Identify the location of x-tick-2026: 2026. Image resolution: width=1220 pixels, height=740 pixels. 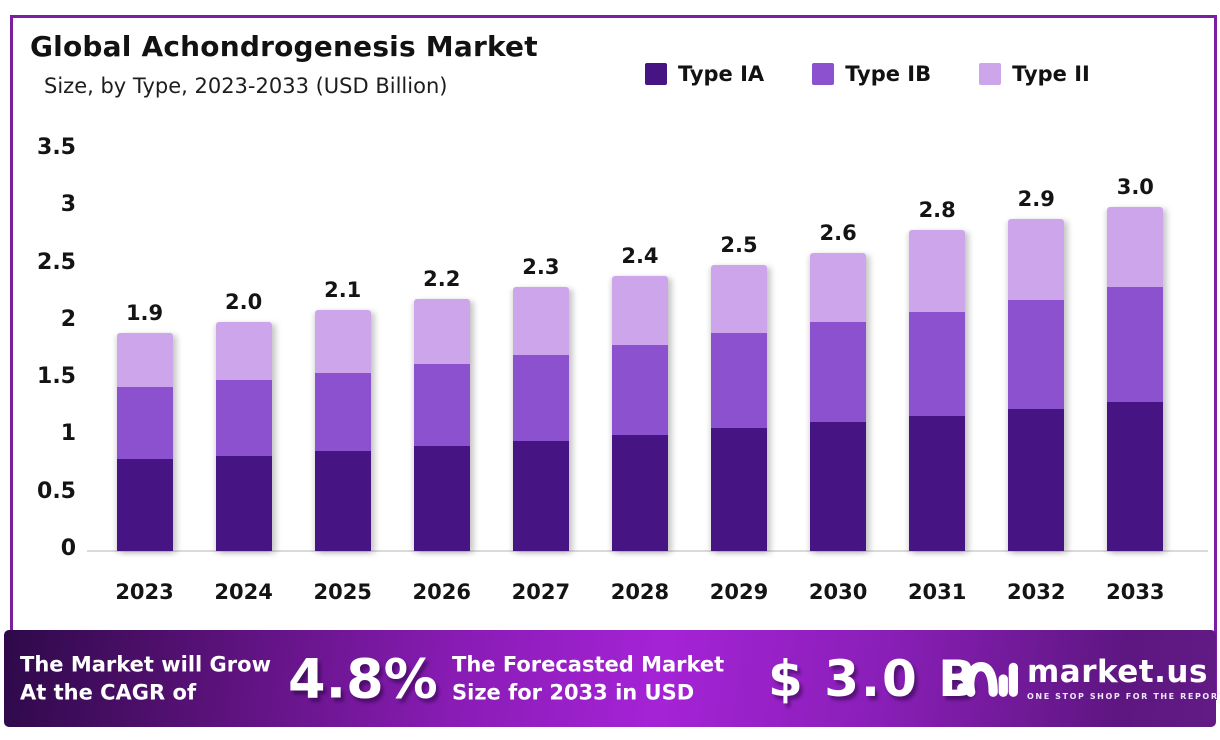
(441, 592).